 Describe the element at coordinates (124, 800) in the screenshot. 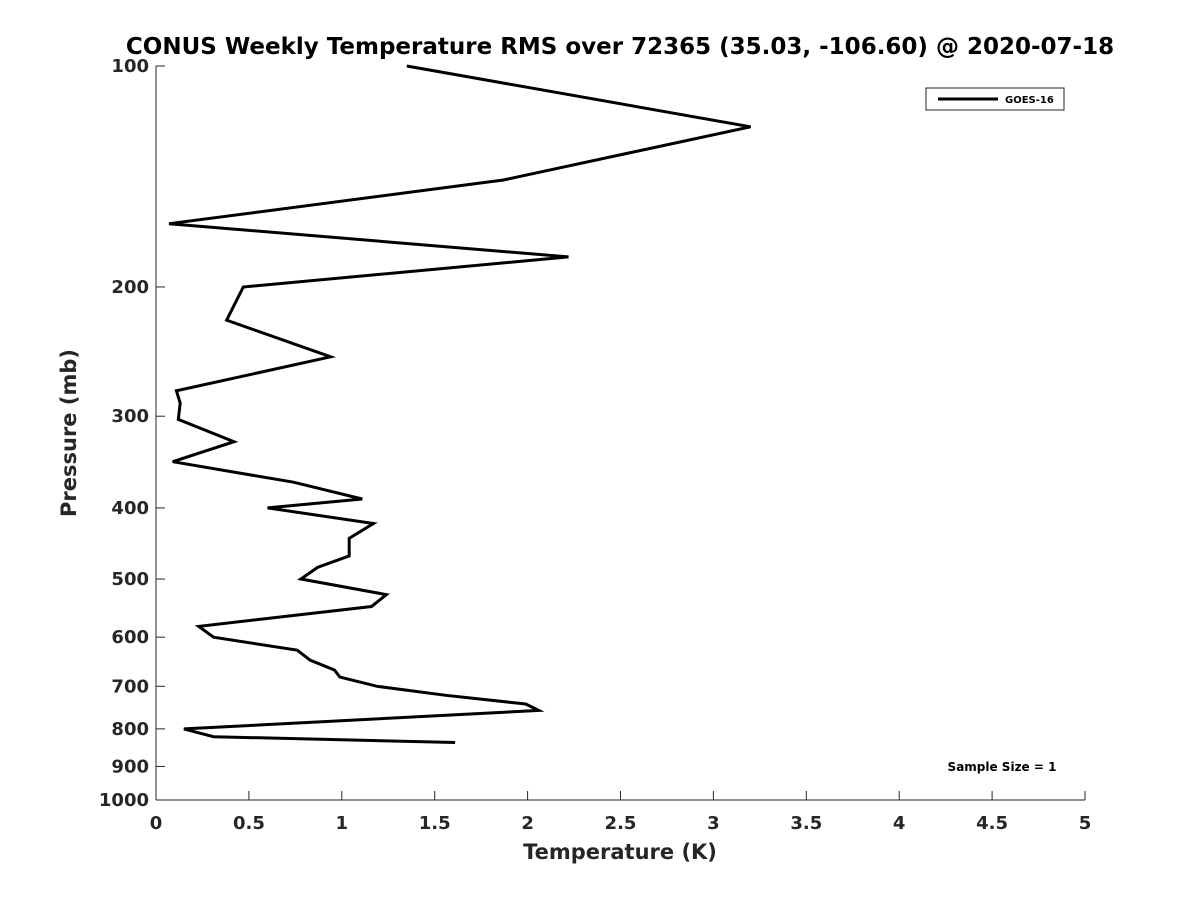

I see `y-tick-label: 1000` at that location.